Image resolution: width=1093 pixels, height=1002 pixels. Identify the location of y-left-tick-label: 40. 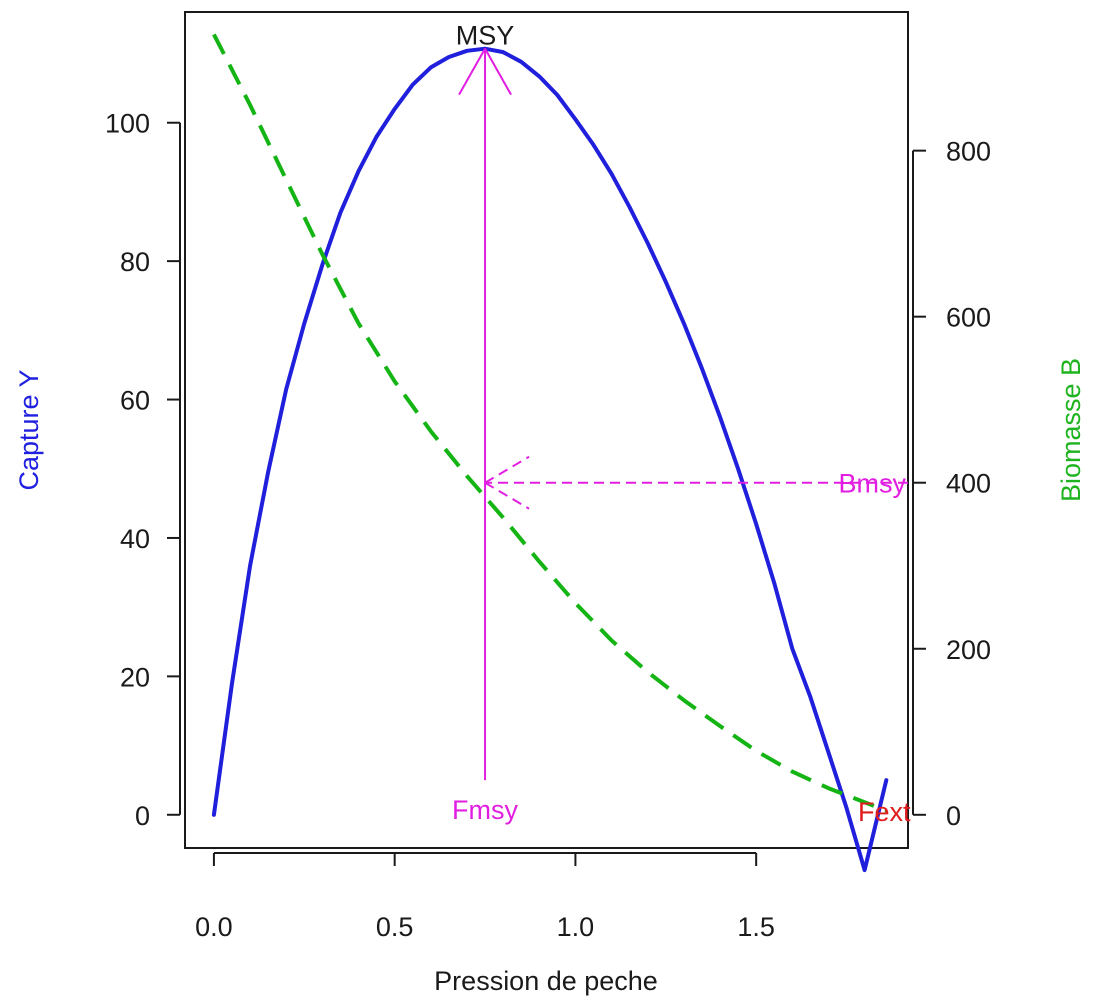
(135, 539).